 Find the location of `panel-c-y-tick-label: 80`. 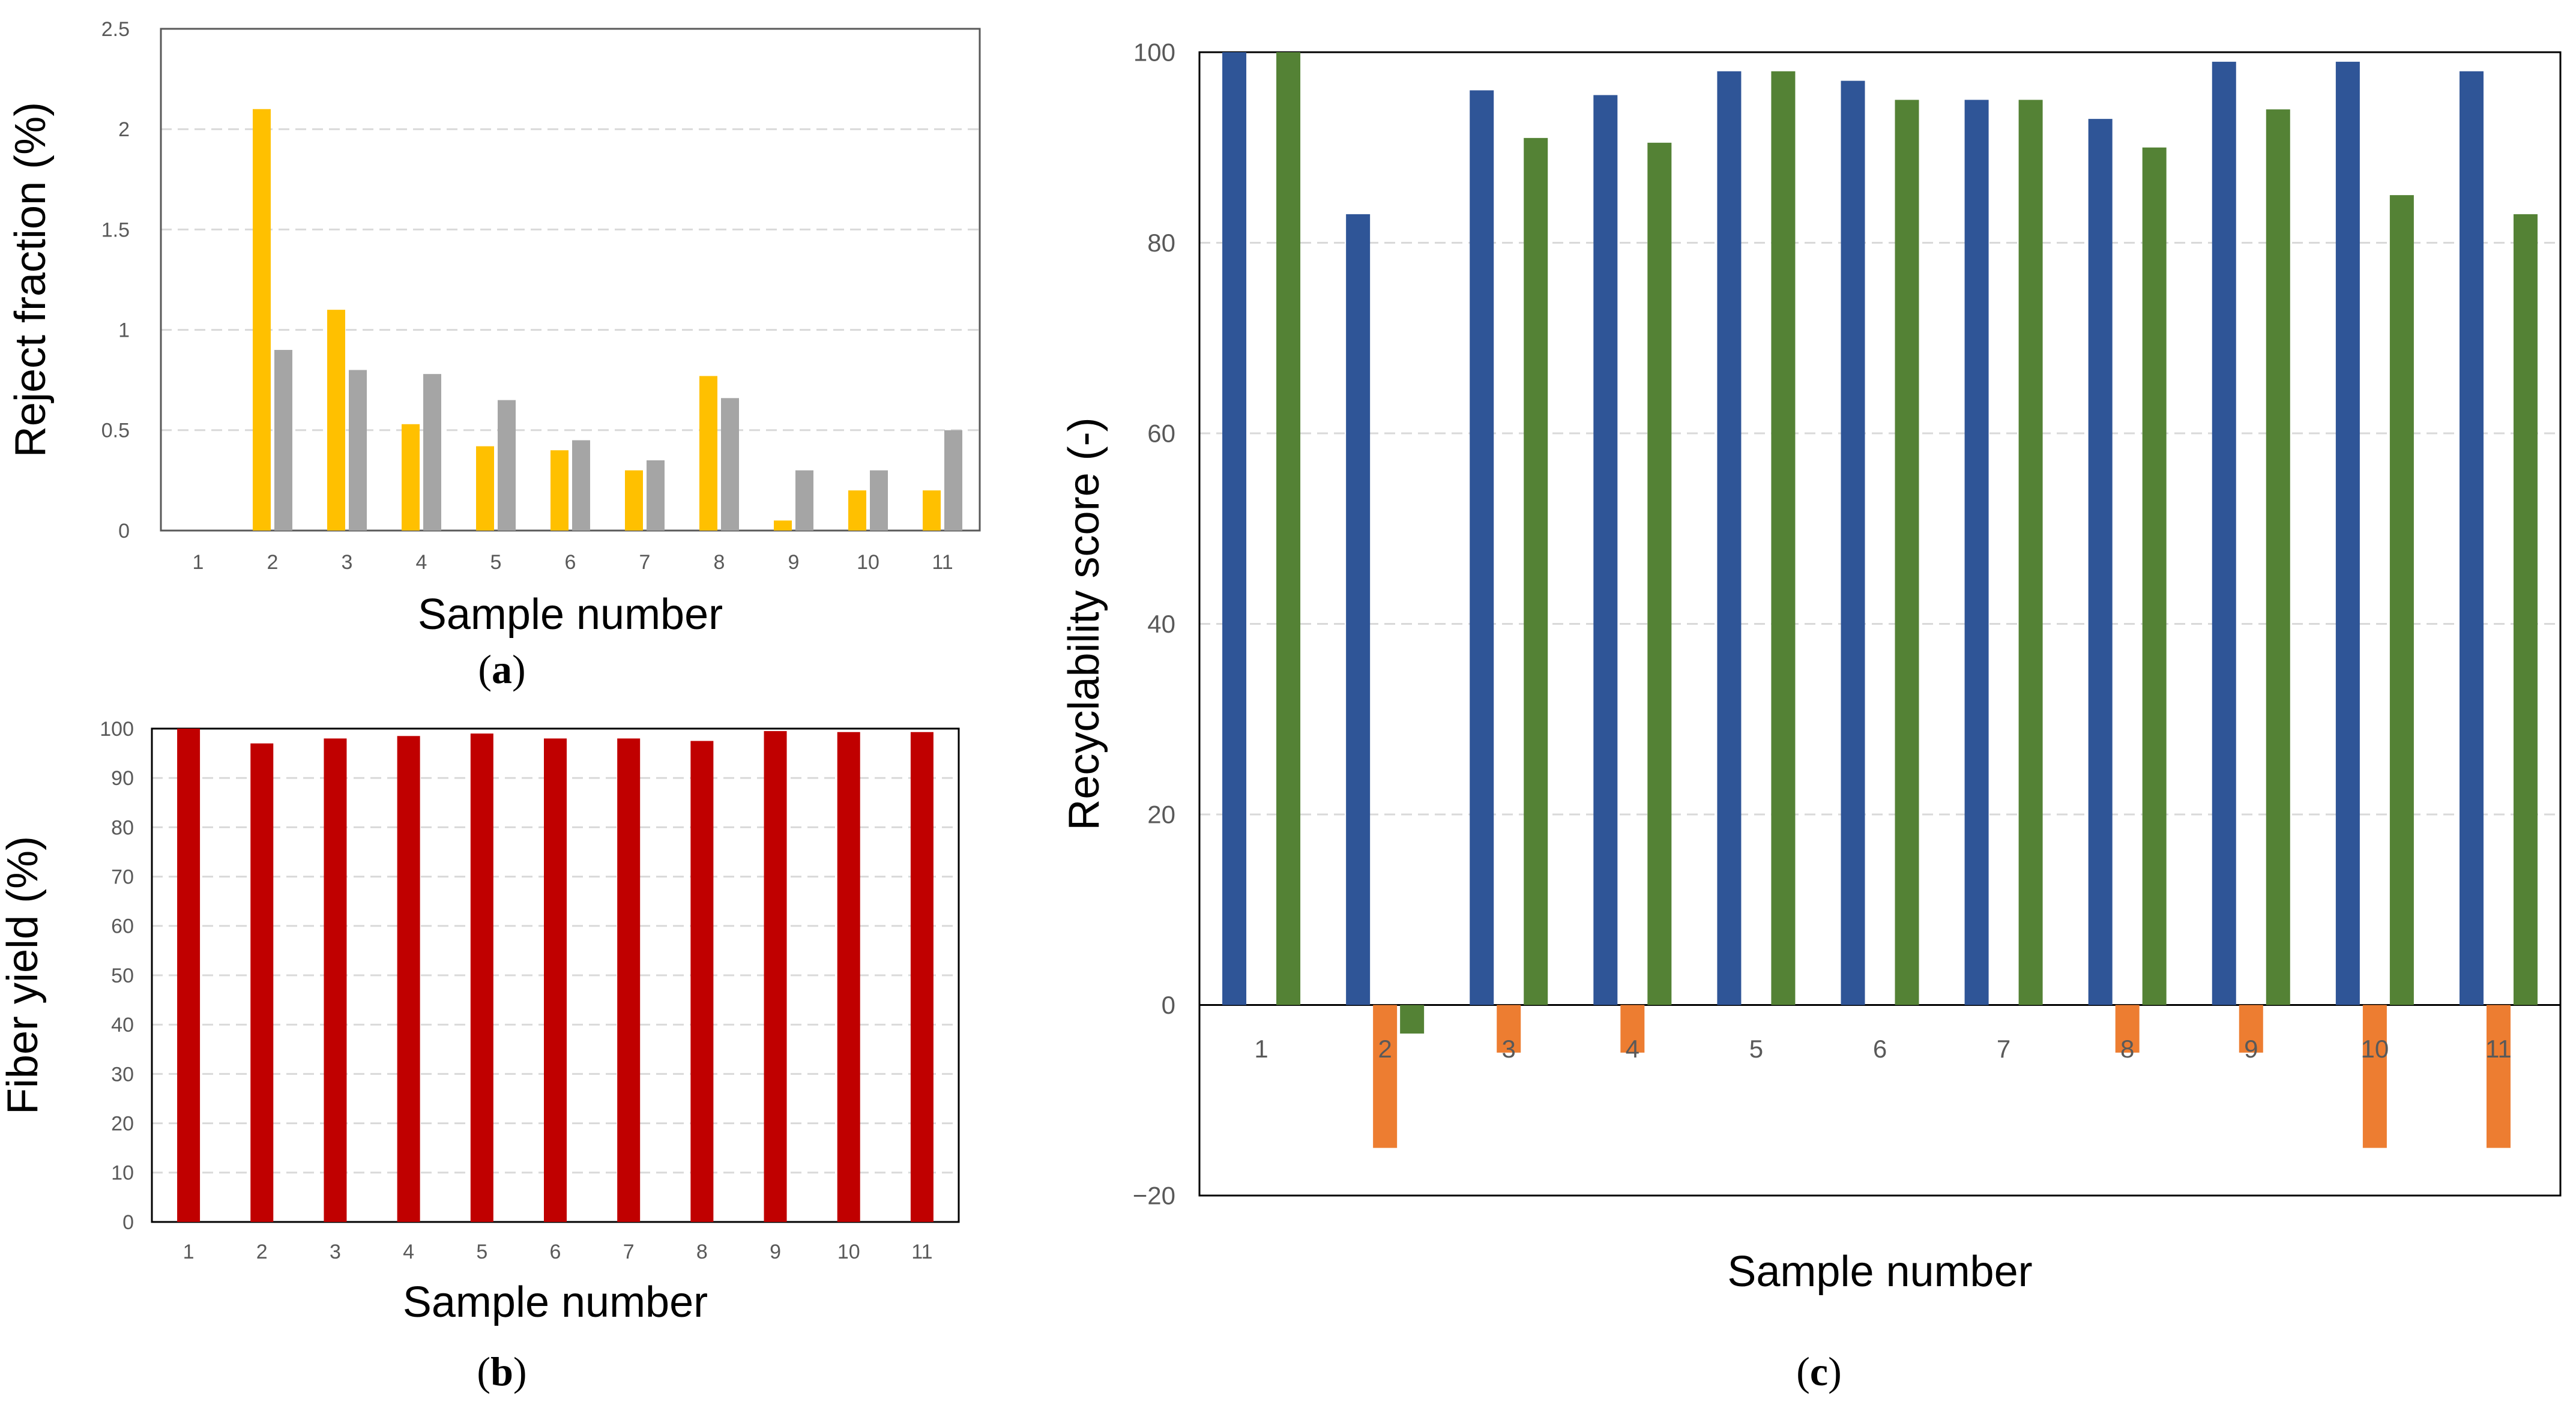

panel-c-y-tick-label: 80 is located at coordinates (1161, 243).